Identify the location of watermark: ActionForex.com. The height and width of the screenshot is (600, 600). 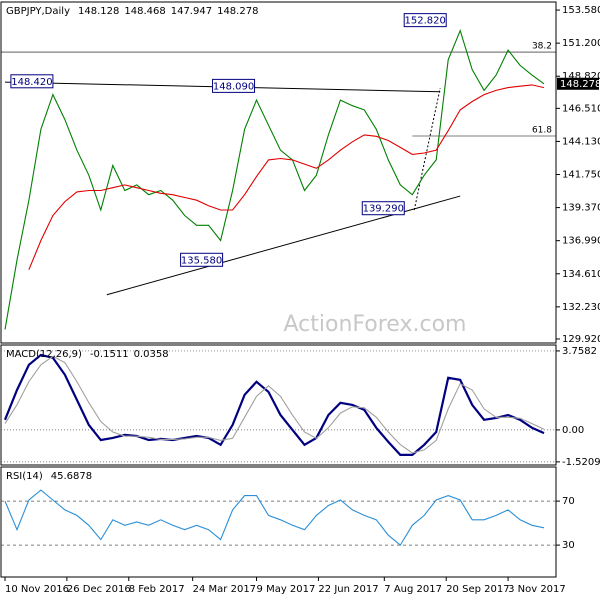
(375, 324).